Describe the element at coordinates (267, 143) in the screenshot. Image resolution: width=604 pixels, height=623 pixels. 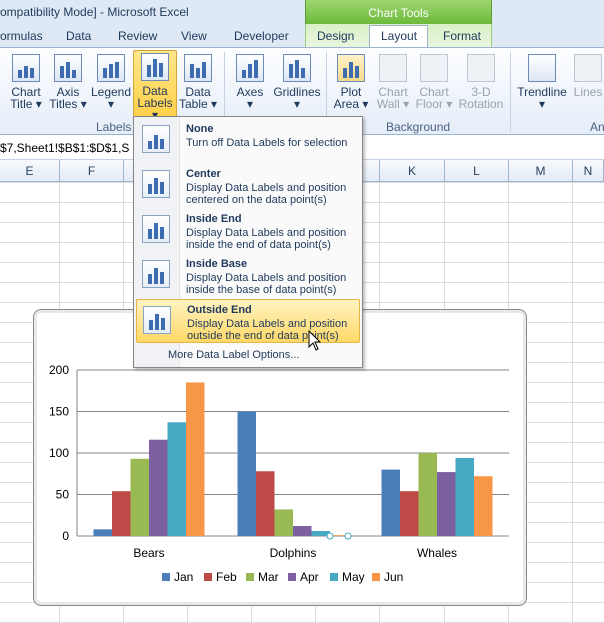
I see `menu-item-desc: Turn off Data Labels for selection` at that location.